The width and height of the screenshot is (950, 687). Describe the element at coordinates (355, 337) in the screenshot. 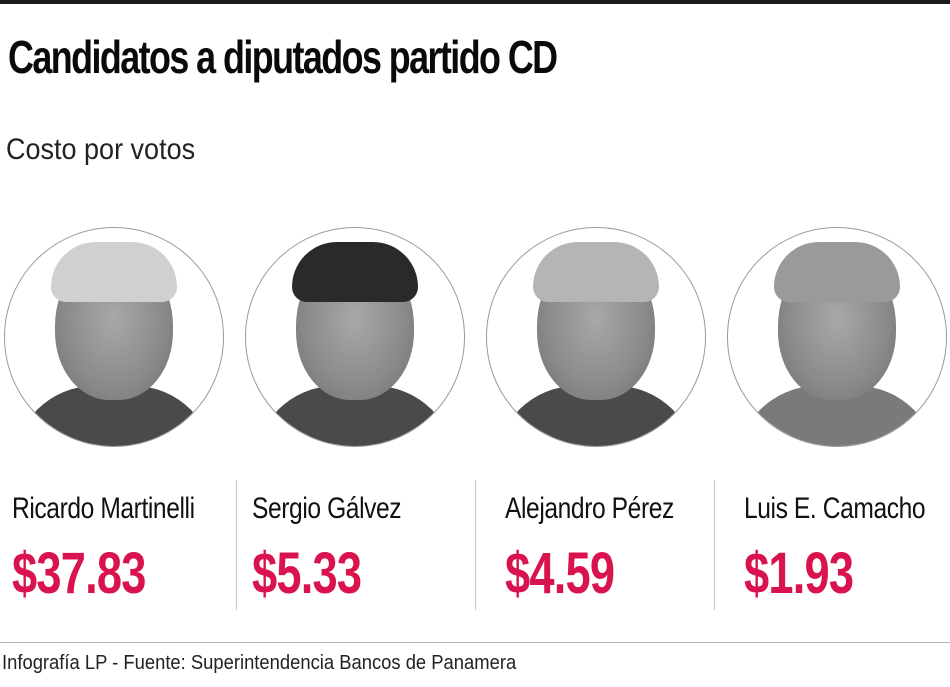

I see `portrait-sergio-galvez` at that location.